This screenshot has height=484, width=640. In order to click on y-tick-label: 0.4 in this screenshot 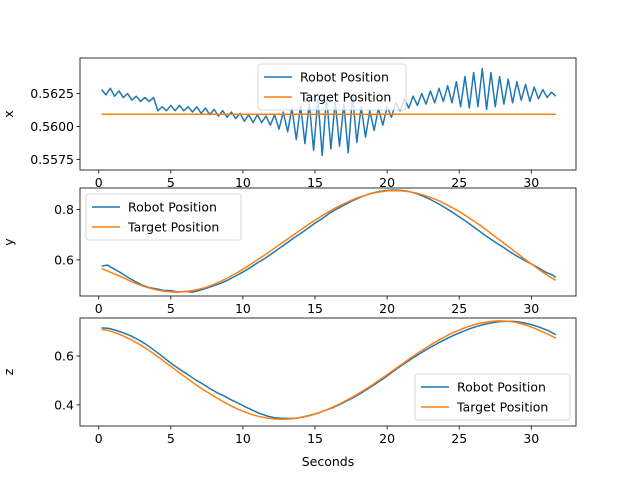, I will do `click(64, 404)`.